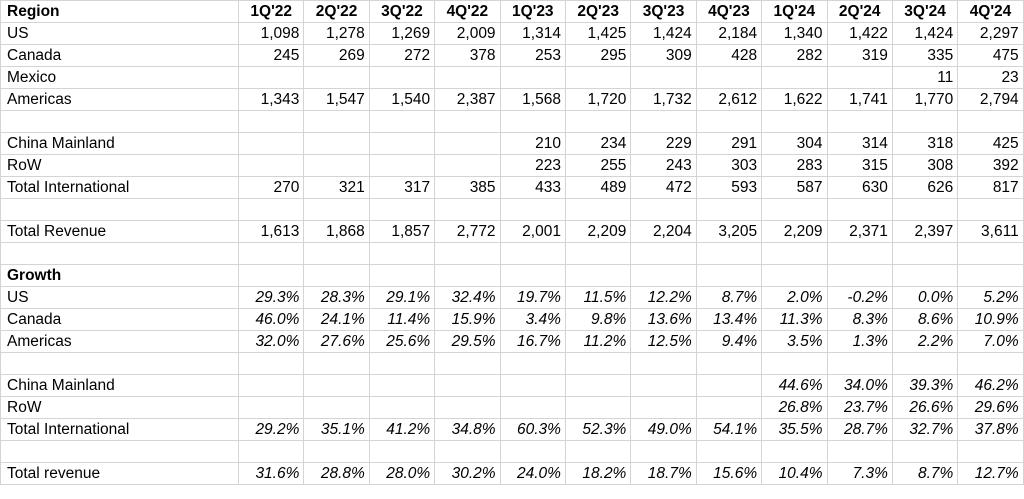 This screenshot has width=1024, height=499. Describe the element at coordinates (729, 187) in the screenshot. I see `value-cell: 593` at that location.